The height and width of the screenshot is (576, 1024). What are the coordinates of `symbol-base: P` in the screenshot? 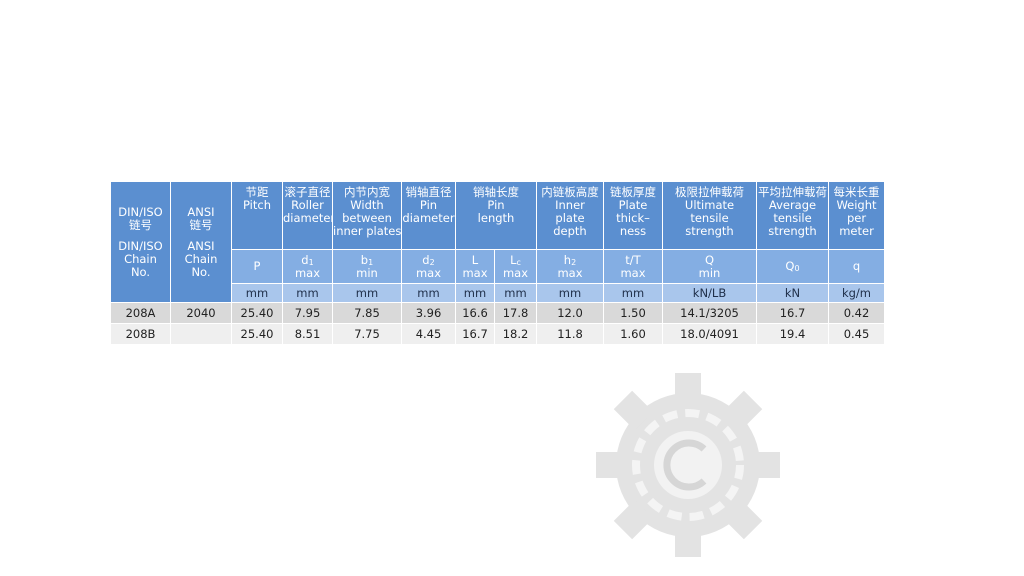 It's located at (257, 266).